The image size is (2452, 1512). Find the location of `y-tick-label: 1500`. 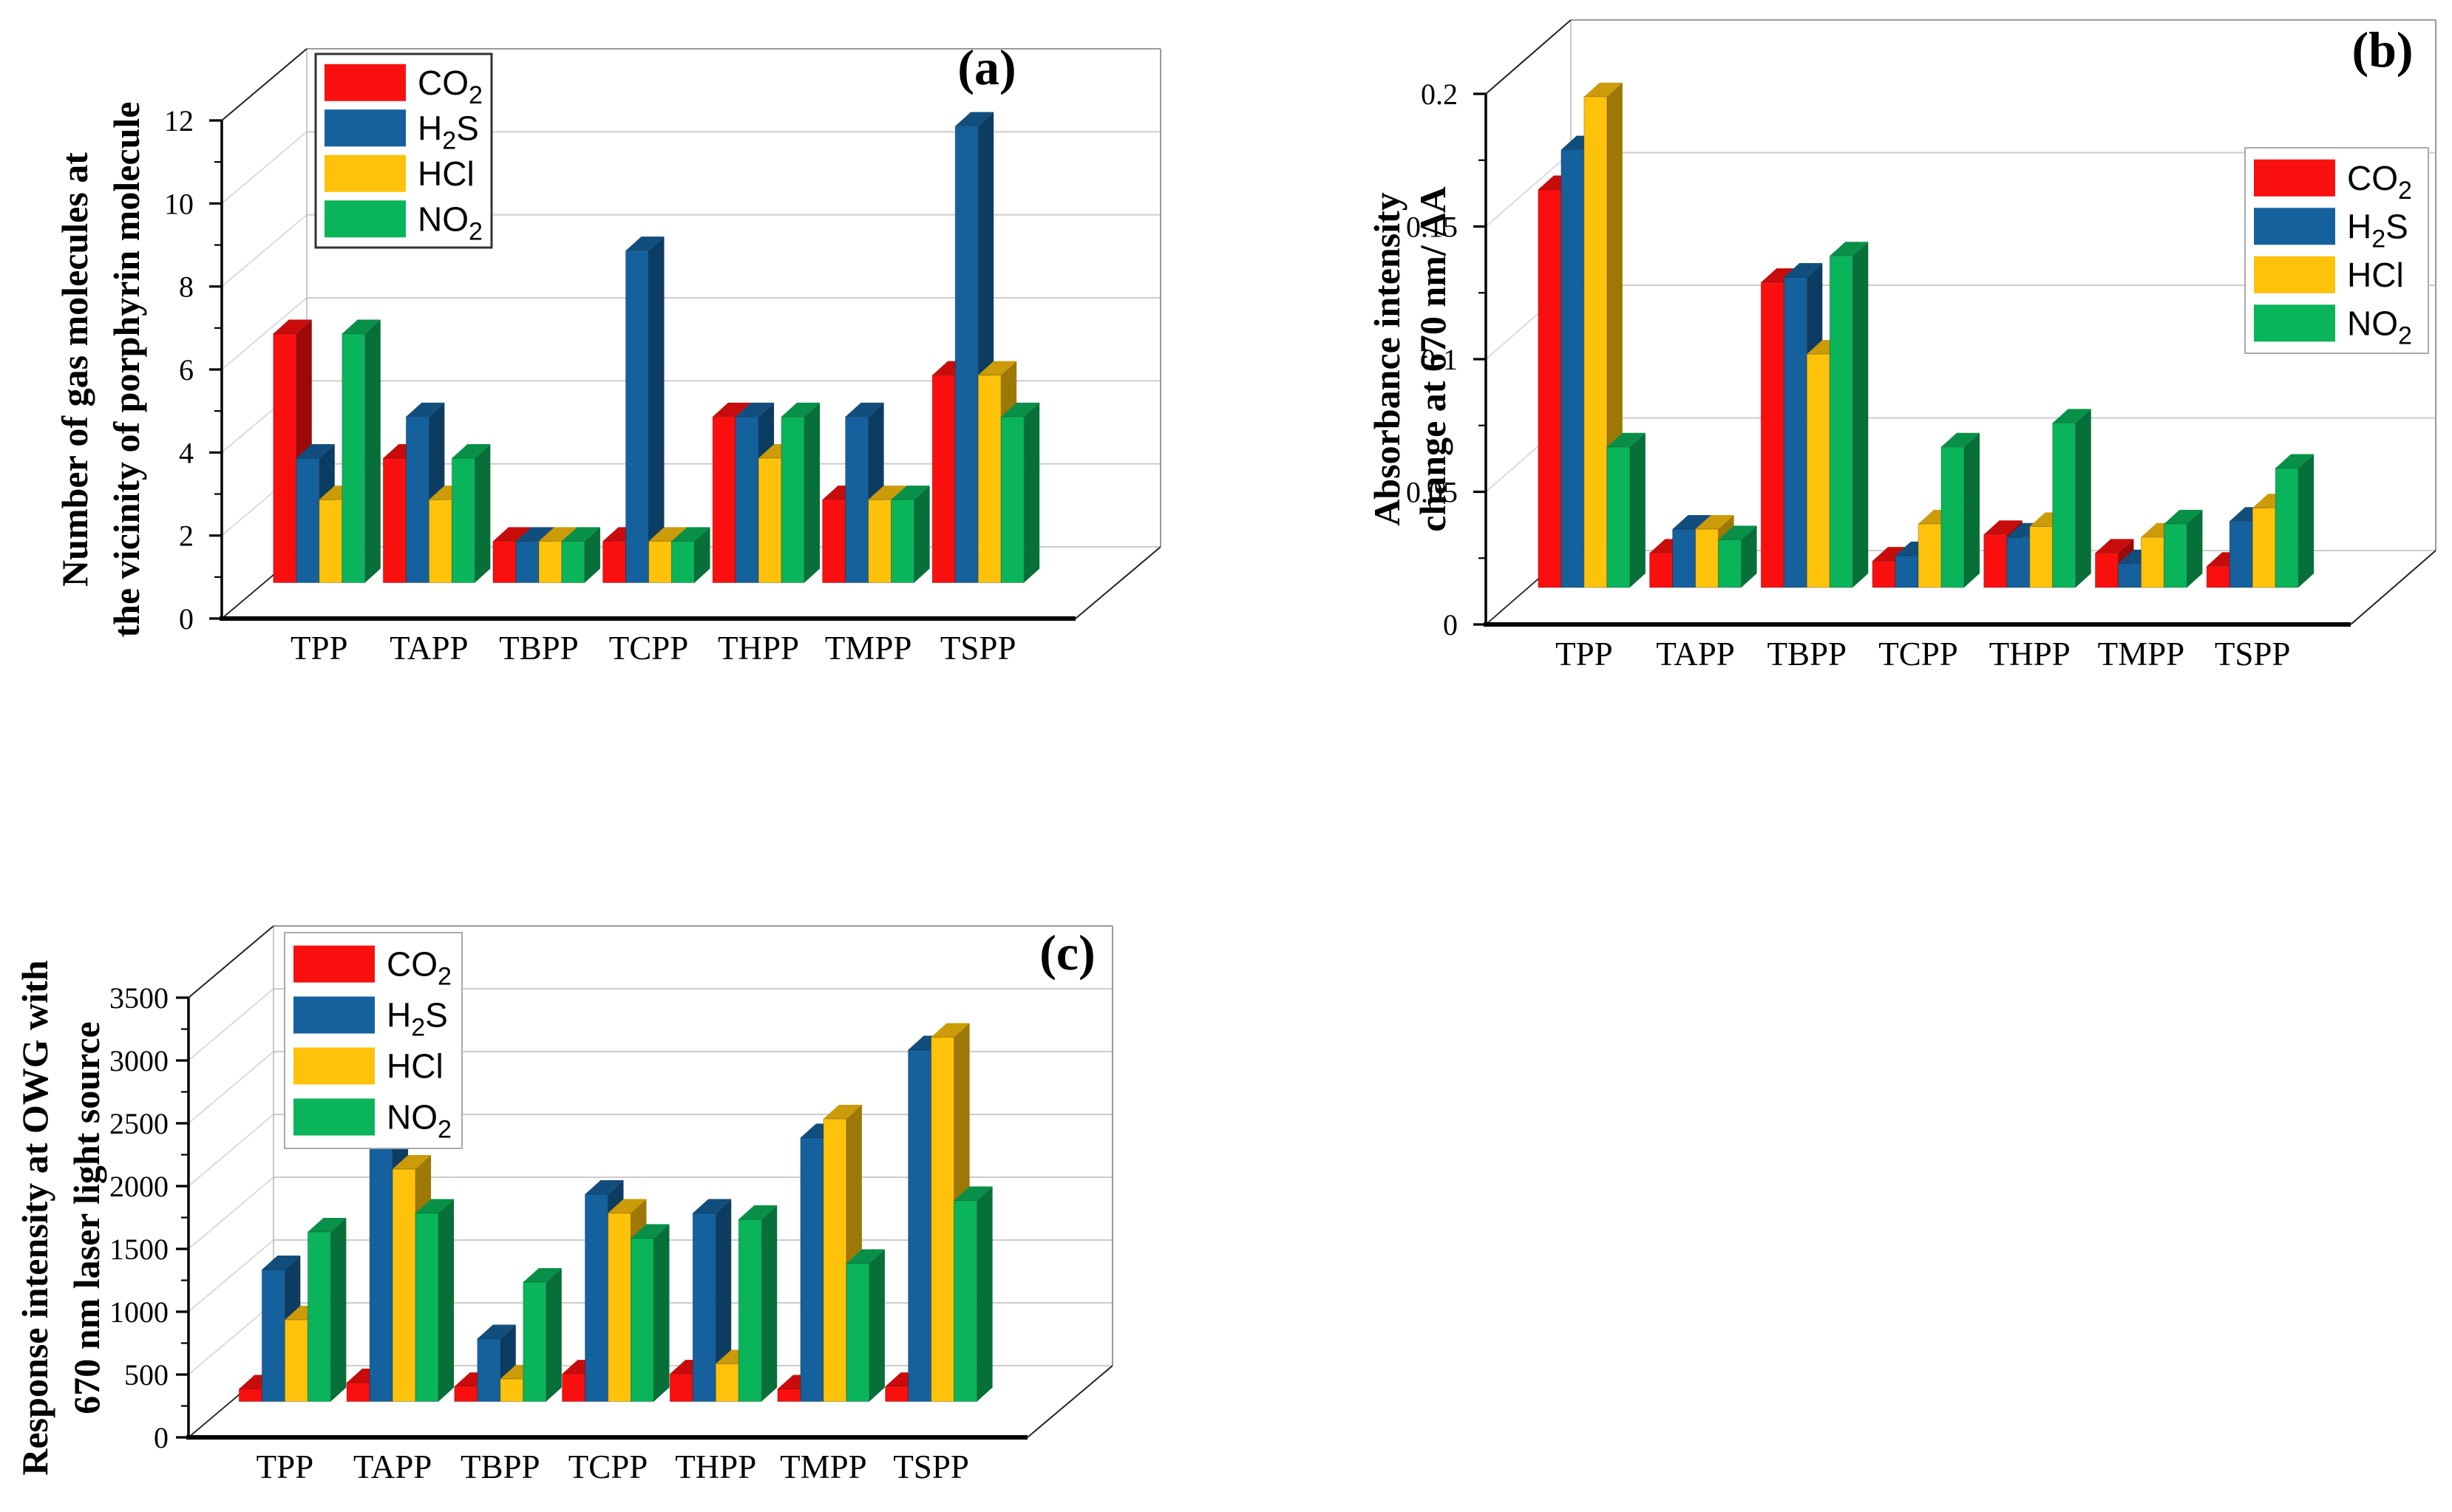

y-tick-label: 1500 is located at coordinates (139, 1249).